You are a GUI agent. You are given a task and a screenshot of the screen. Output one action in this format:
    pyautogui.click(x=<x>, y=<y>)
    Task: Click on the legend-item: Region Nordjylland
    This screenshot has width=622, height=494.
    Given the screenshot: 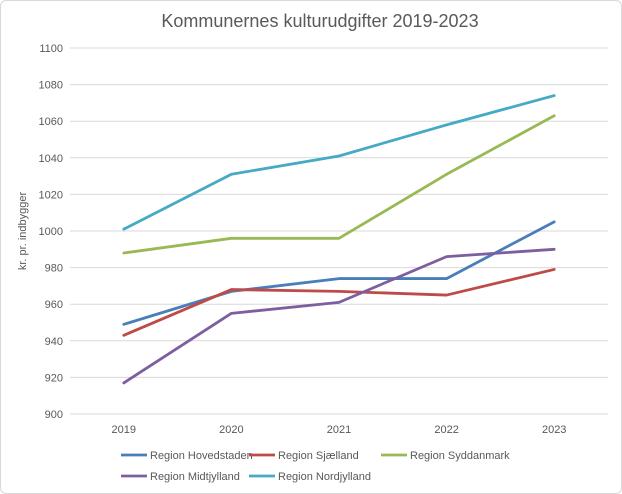 What is the action you would take?
    pyautogui.click(x=310, y=477)
    